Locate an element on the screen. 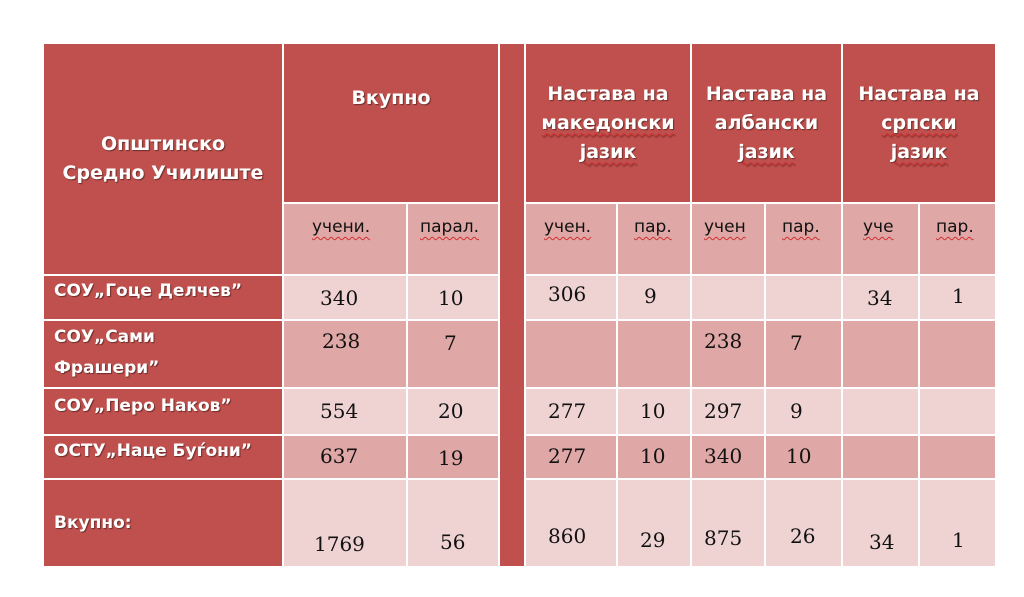 This screenshot has height=597, width=1024. totals-sr-students: 34 is located at coordinates (880, 523).